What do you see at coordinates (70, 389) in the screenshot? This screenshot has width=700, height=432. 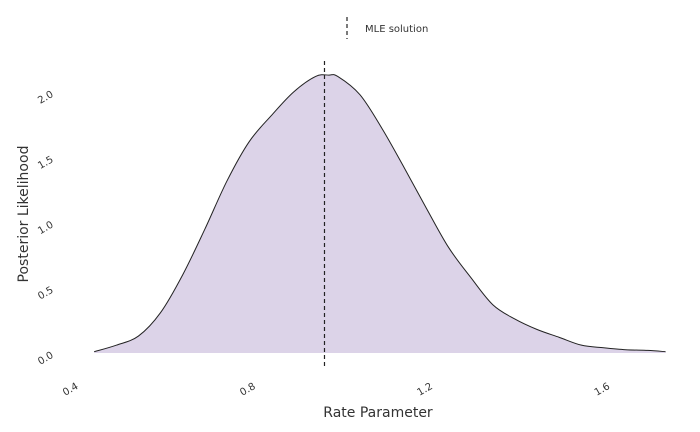 I see `x-tick-label: 0.4` at bounding box center [70, 389].